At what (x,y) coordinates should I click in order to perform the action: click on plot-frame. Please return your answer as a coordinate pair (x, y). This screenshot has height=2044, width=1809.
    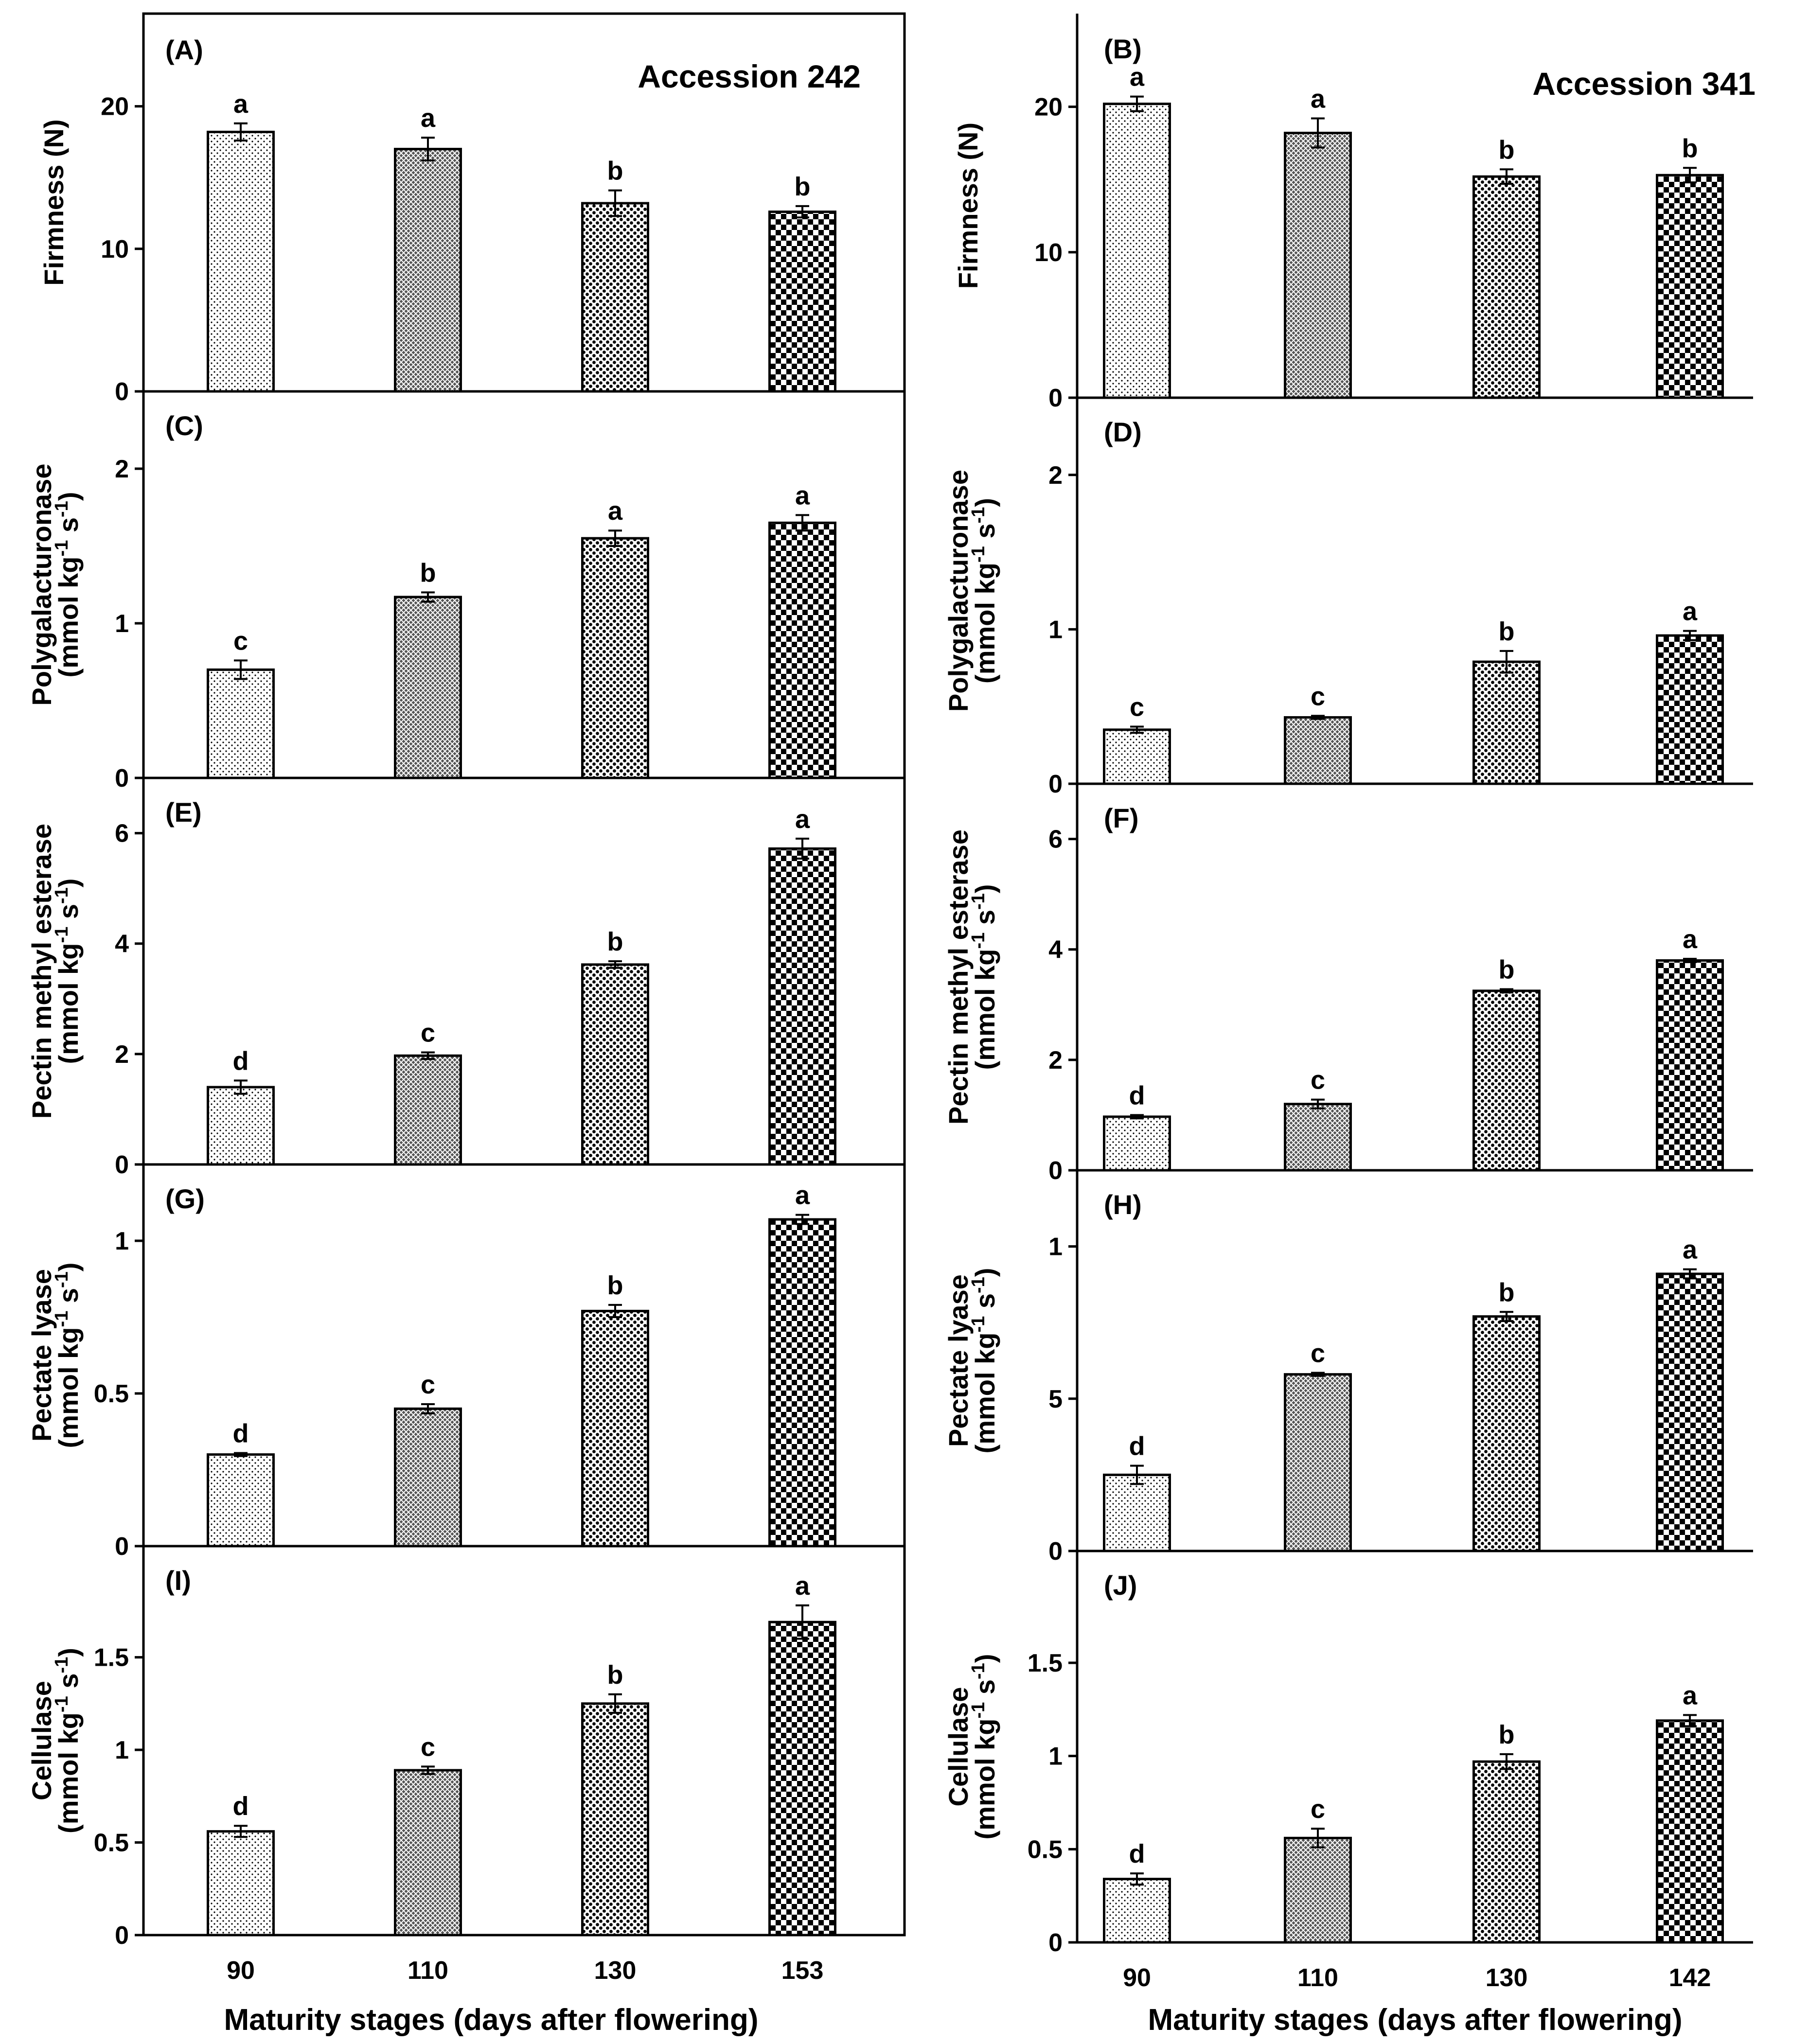
    Looking at the image, I should click on (524, 1741).